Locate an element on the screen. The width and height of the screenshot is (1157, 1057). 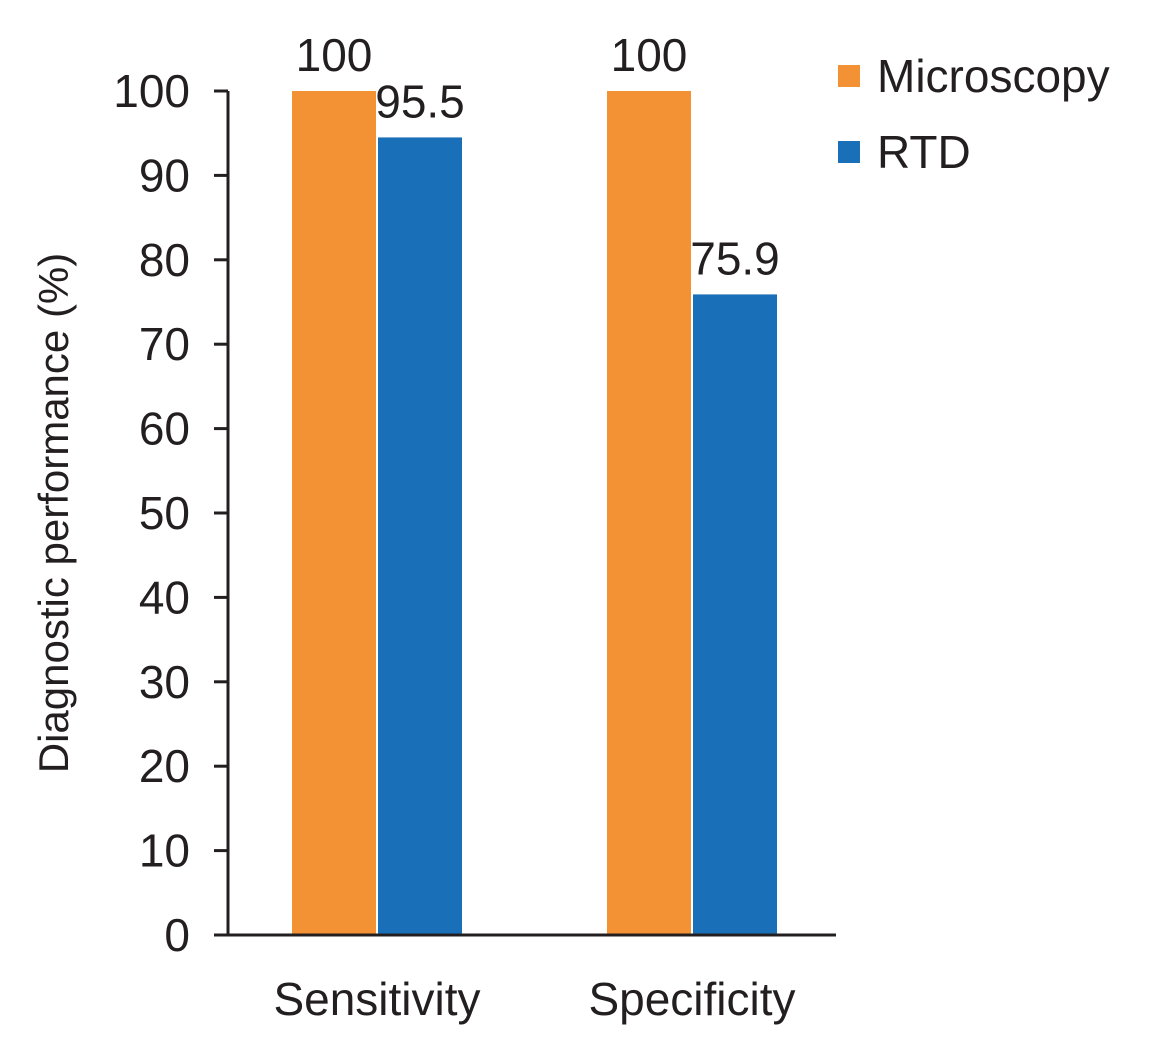
legend-label-microscopy: Microscopy is located at coordinates (993, 76).